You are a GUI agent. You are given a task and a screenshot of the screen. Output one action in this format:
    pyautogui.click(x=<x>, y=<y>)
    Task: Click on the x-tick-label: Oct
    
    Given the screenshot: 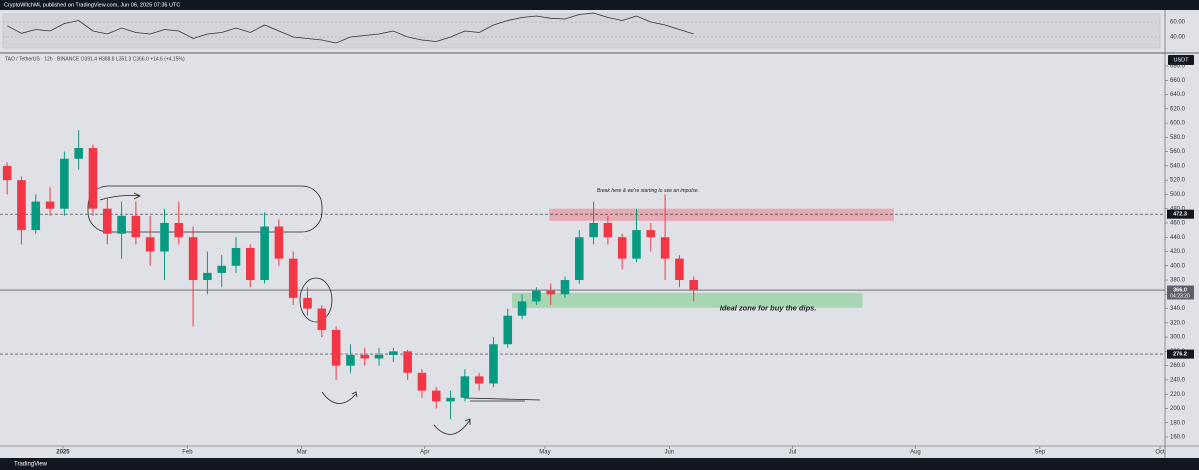 What is the action you would take?
    pyautogui.click(x=1160, y=453)
    